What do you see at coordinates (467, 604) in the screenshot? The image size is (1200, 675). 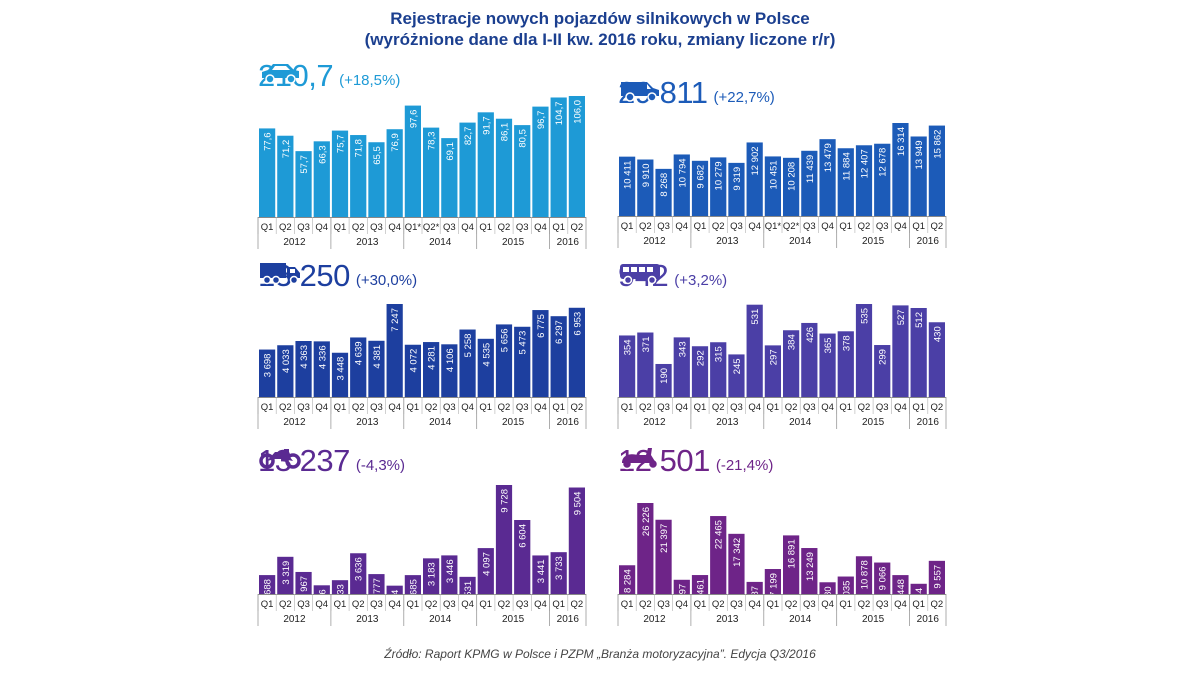 I see `tick-label-motorcycles-11: Q4` at bounding box center [467, 604].